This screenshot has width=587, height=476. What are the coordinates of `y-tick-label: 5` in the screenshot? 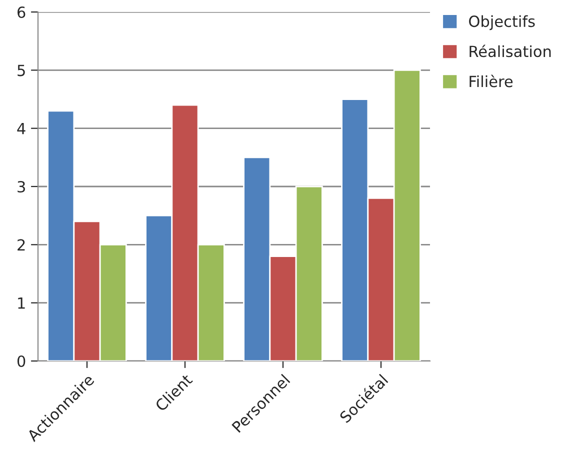 It's located at (21, 70).